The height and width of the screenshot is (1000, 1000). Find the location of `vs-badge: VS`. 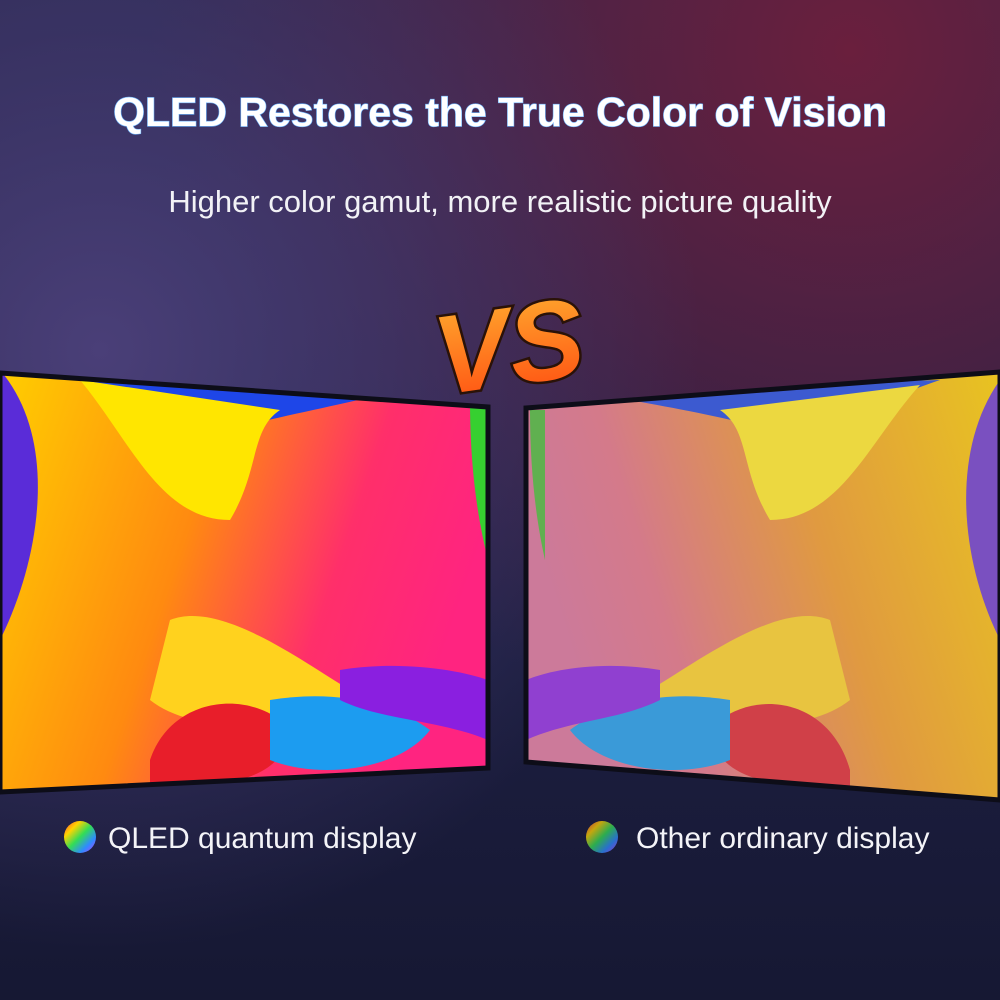

vs-badge: VS is located at coordinates (508, 346).